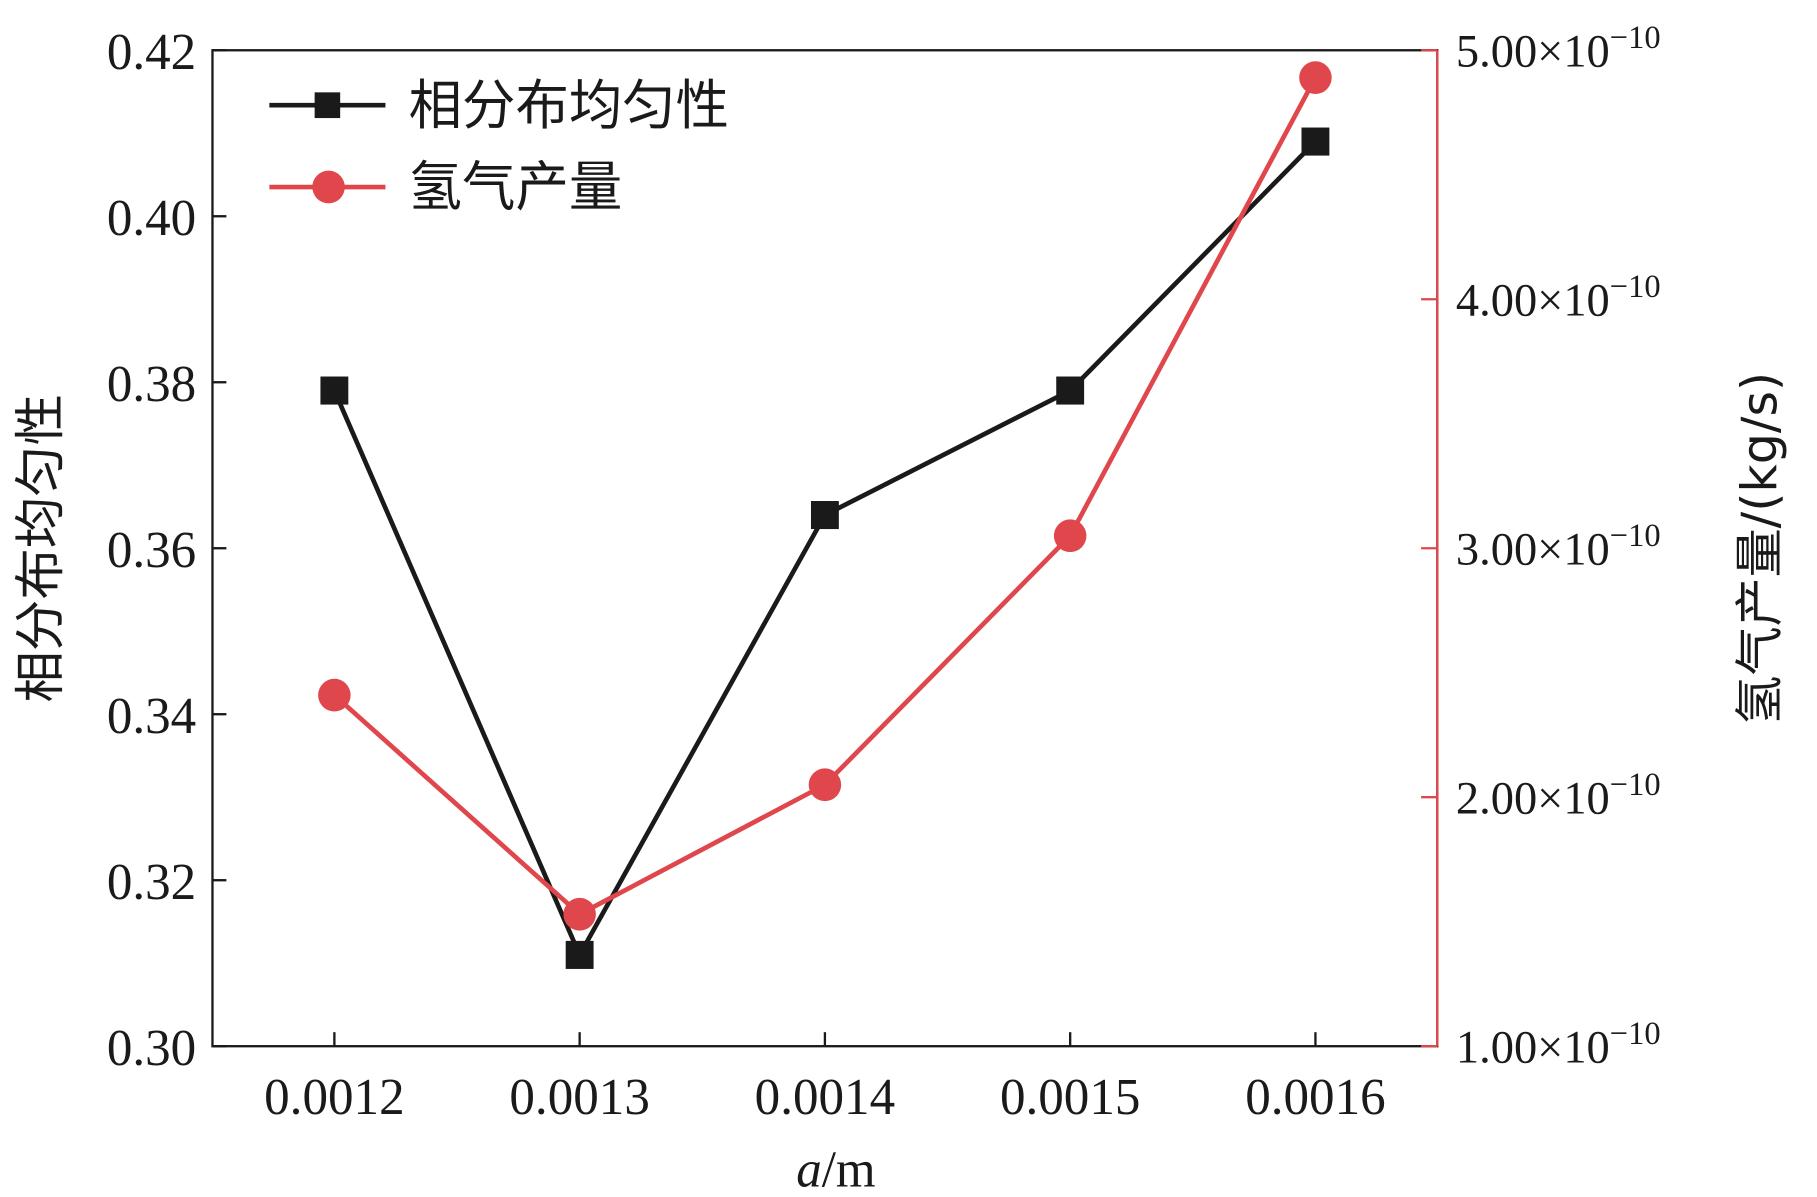 This screenshot has width=1817, height=1197. What do you see at coordinates (151, 384) in the screenshot?
I see `y-tick-label: 0.38` at bounding box center [151, 384].